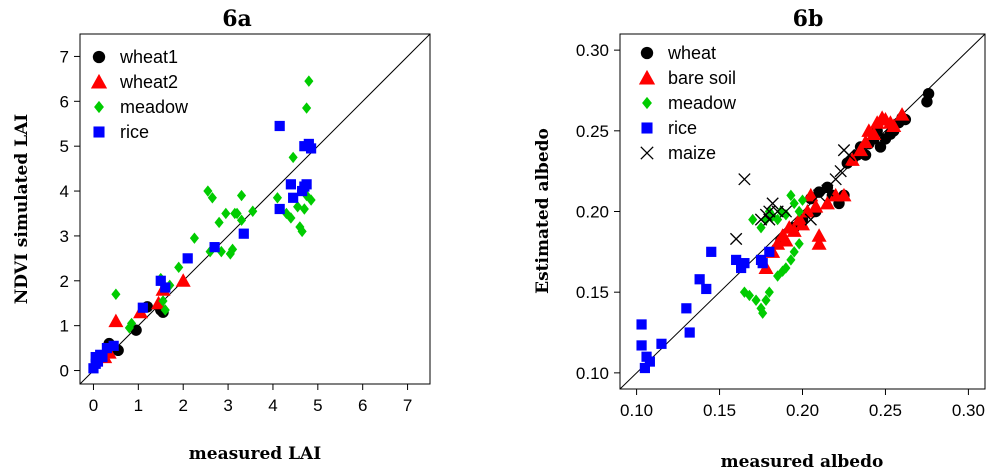  Describe the element at coordinates (250, 399) in the screenshot. I see `x-ticks-6a: 0 1 2 3 4 5 6 7` at that location.